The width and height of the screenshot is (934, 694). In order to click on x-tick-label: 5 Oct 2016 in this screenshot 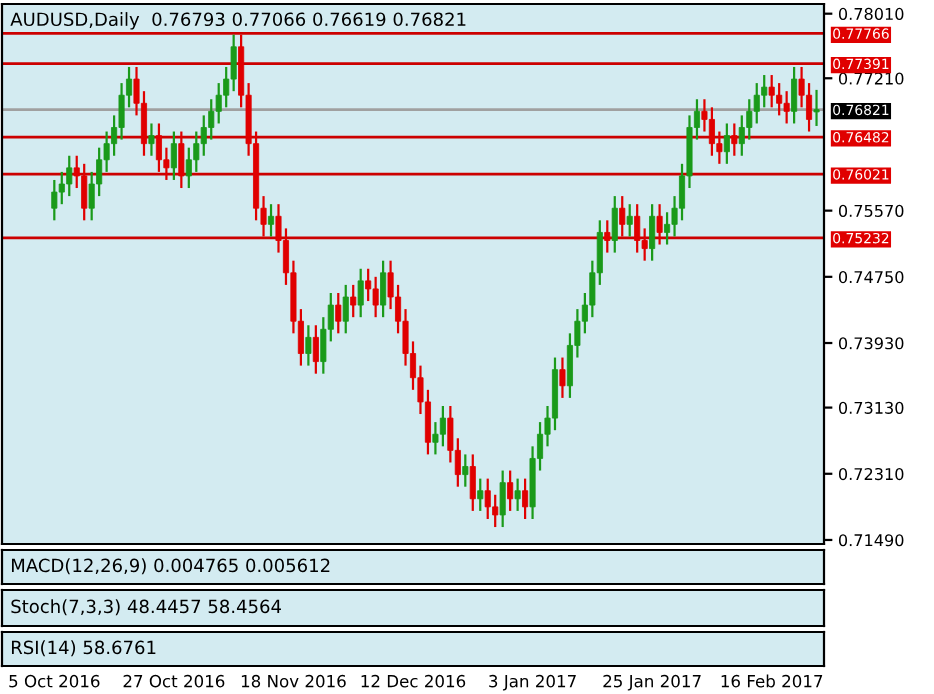, I will do `click(54, 681)`.